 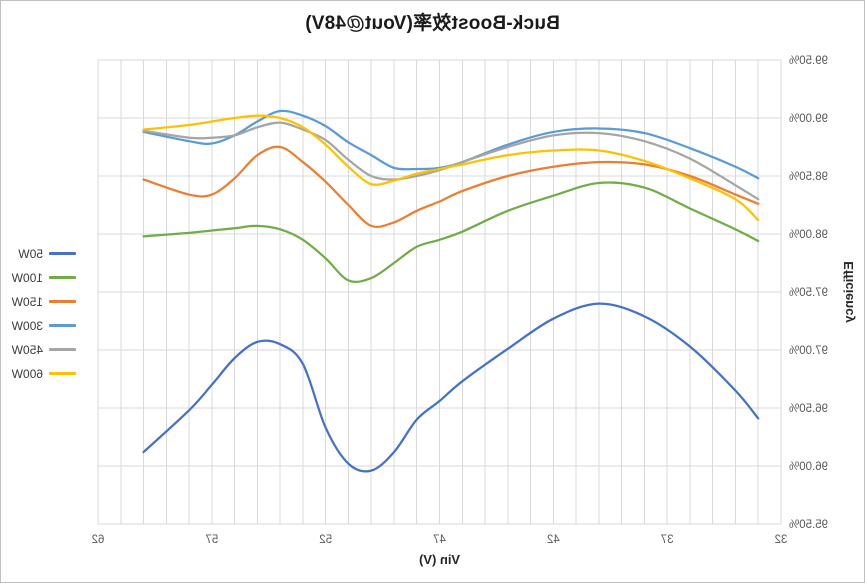 I want to click on y-tick-label: 98.00%, so click(x=808, y=235).